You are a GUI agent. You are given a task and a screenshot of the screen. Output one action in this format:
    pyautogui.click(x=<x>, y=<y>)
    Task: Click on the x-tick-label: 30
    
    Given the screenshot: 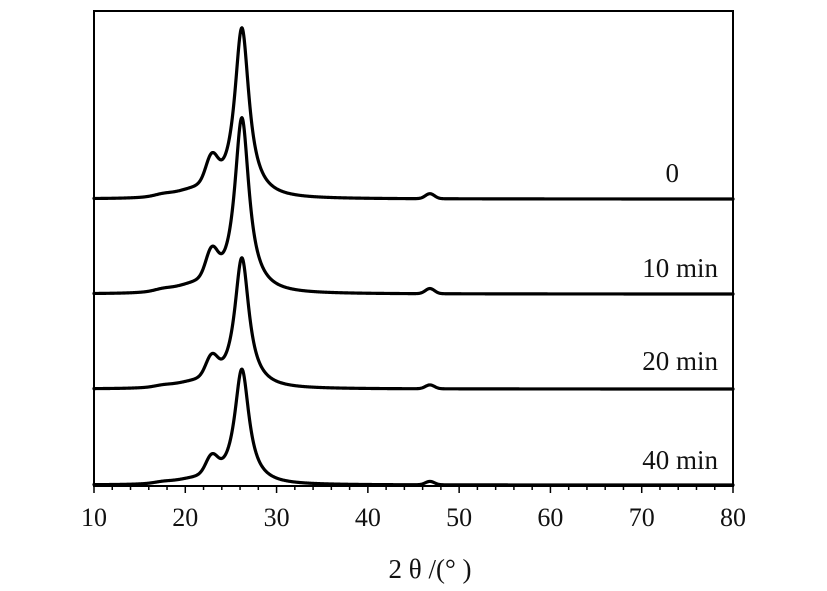 What is the action you would take?
    pyautogui.click(x=277, y=517)
    